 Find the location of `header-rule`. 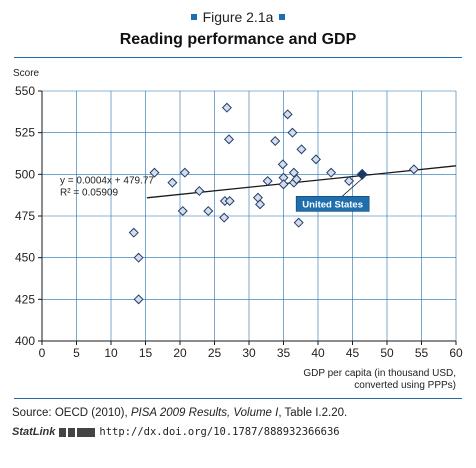

header-rule is located at coordinates (238, 57).